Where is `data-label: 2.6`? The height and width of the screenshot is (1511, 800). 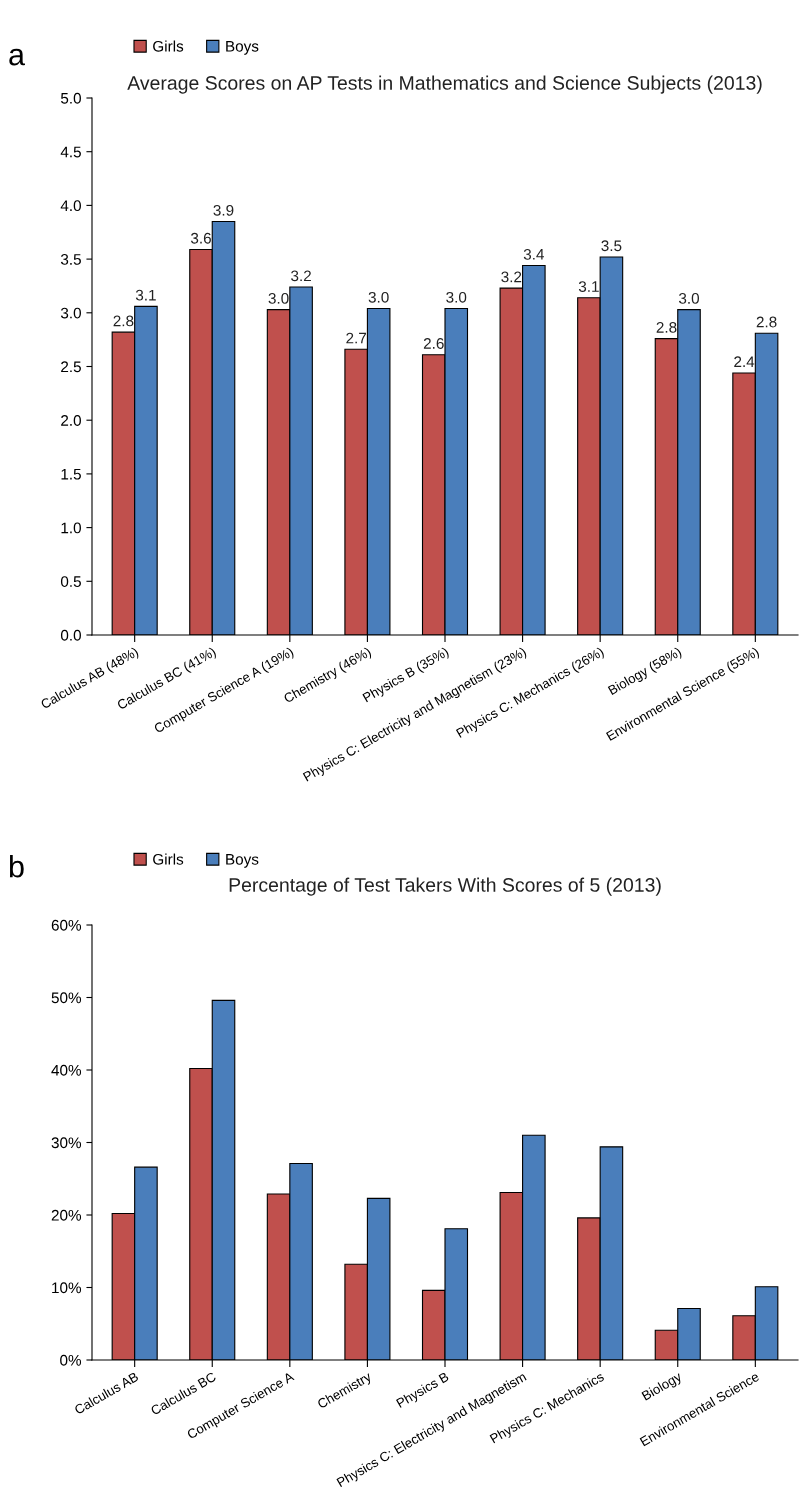 data-label: 2.6 is located at coordinates (433, 343).